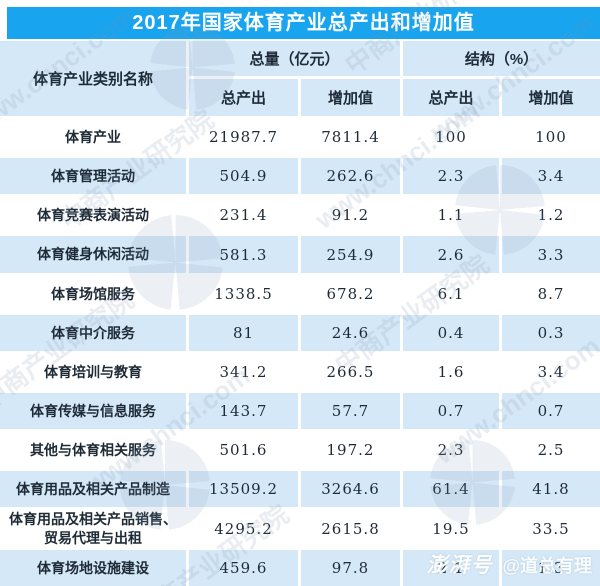 This screenshot has height=586, width=600. What do you see at coordinates (93, 215) in the screenshot?
I see `category-cell: 体育竞赛表演活动` at bounding box center [93, 215].